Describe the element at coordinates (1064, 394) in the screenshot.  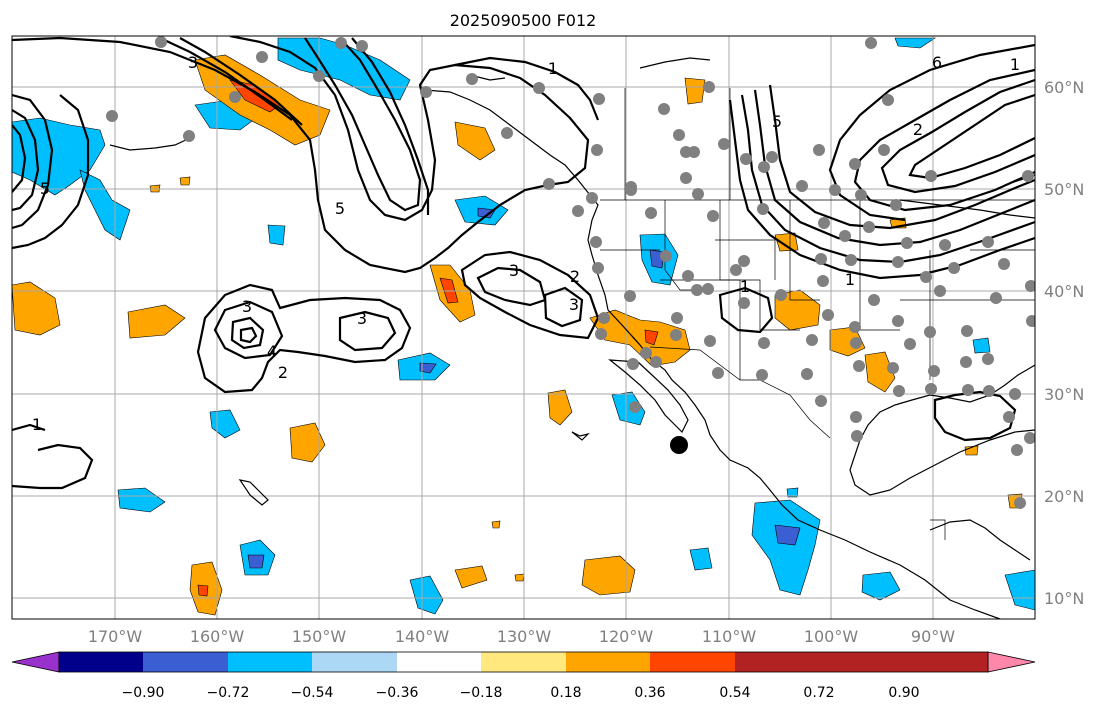
I see `lat-label: 30°N` at that location.